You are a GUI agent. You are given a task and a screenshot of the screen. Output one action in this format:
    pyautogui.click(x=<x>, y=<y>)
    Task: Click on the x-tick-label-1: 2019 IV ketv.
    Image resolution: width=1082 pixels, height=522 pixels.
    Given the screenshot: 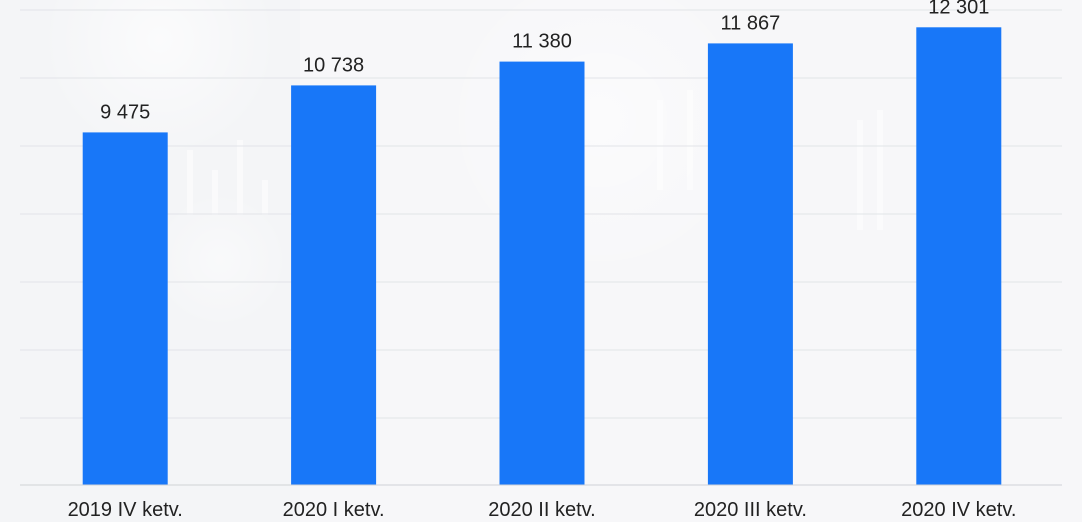 What is the action you would take?
    pyautogui.click(x=125, y=510)
    